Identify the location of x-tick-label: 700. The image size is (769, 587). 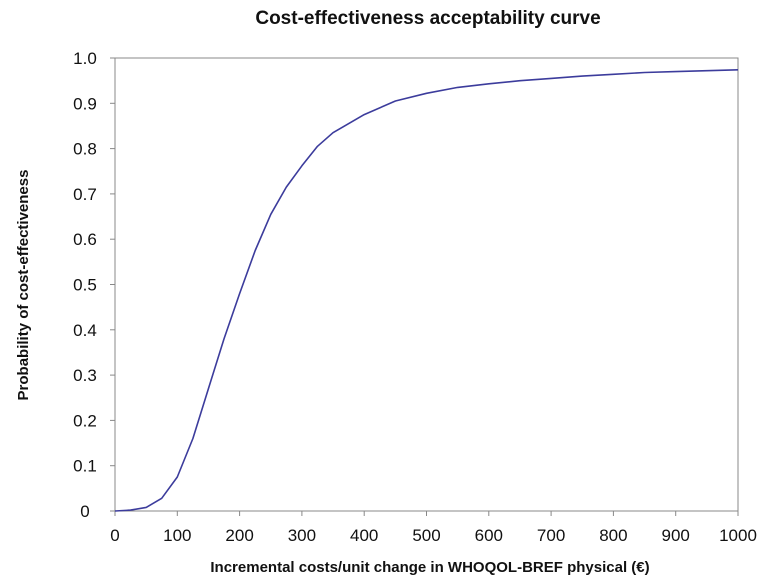
(551, 535).